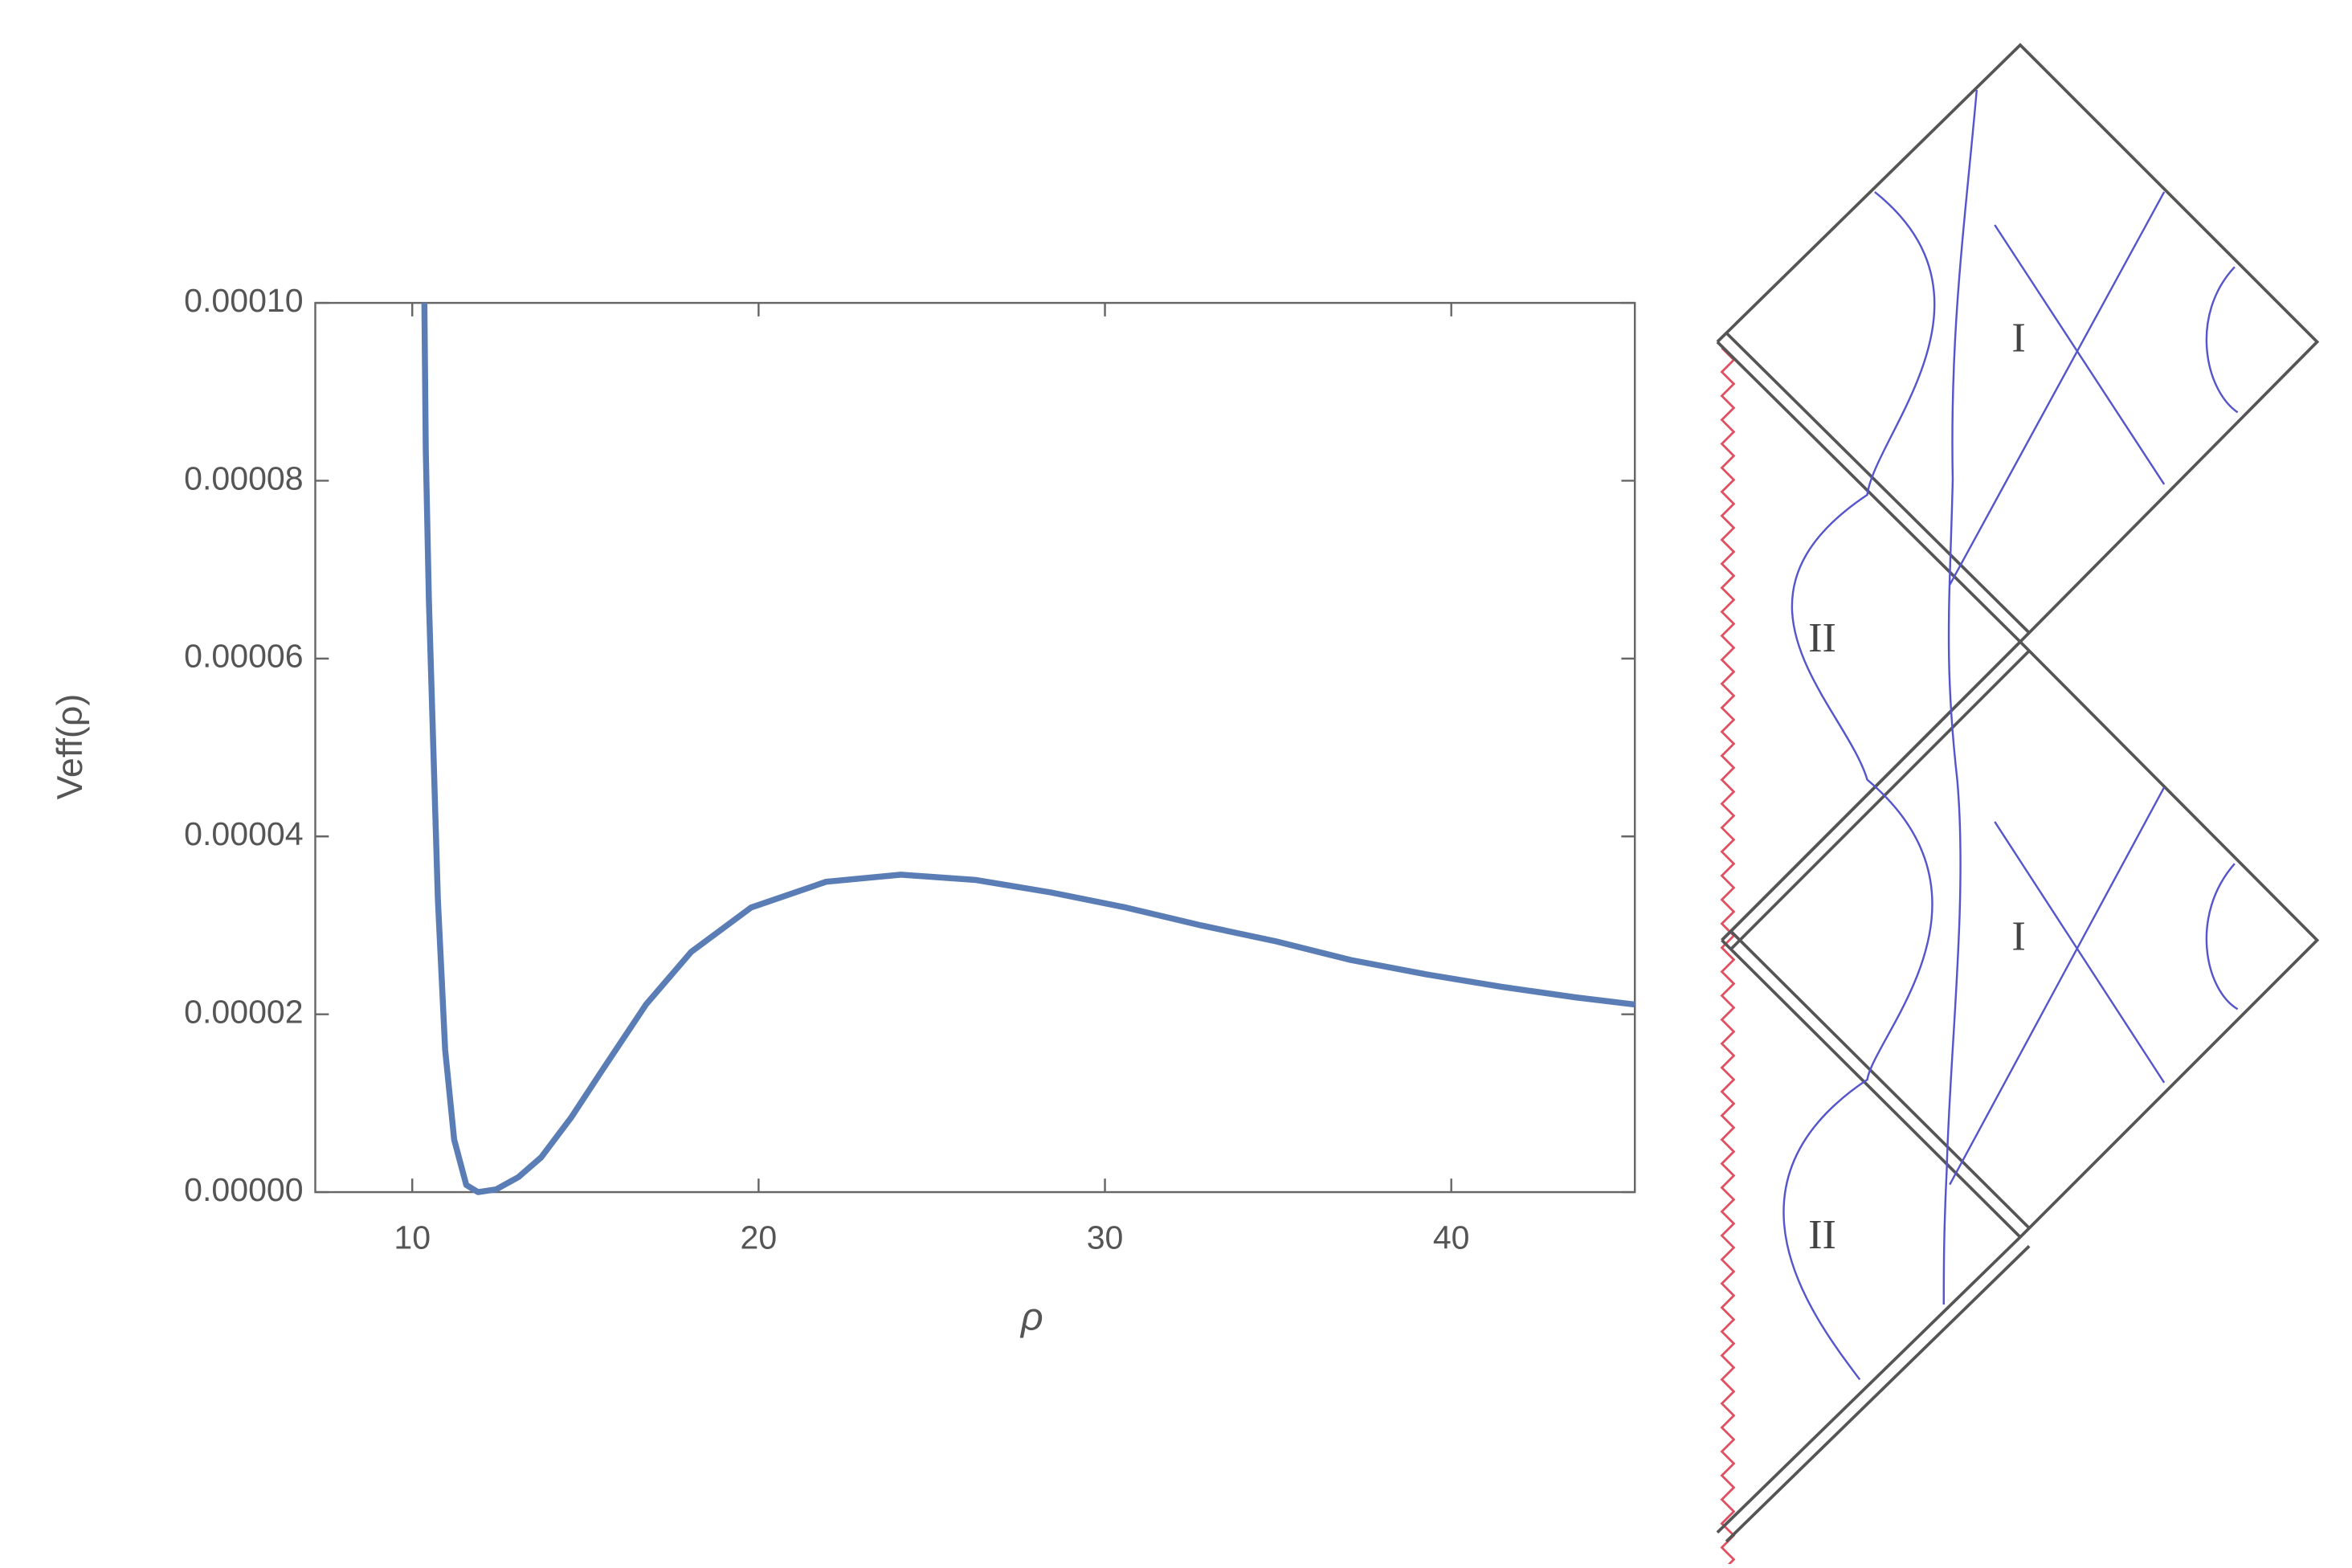  What do you see at coordinates (1031, 1317) in the screenshot?
I see `x-axis-label: ρ` at bounding box center [1031, 1317].